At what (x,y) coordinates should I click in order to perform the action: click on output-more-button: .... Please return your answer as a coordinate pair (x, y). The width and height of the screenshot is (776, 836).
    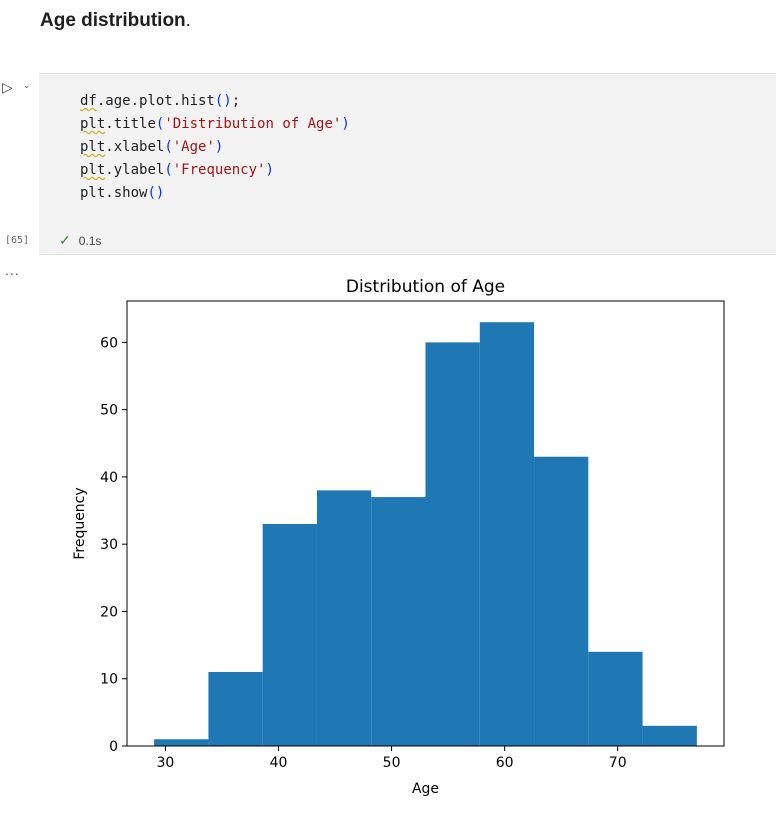
    Looking at the image, I should click on (12, 270).